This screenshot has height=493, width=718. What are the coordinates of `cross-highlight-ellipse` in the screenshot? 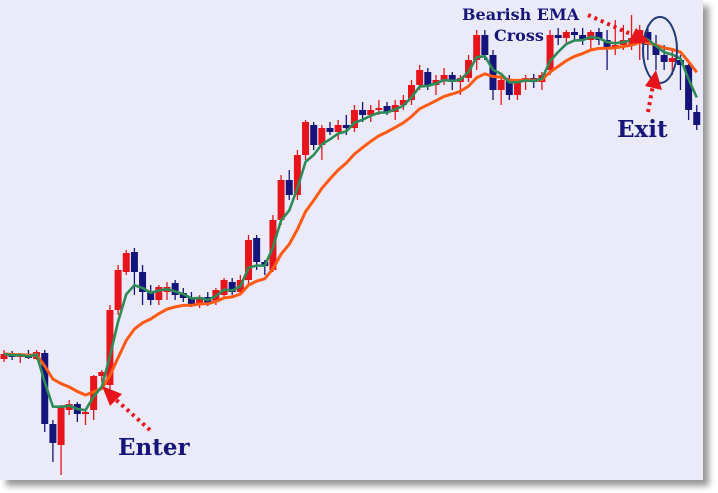 It's located at (660, 50).